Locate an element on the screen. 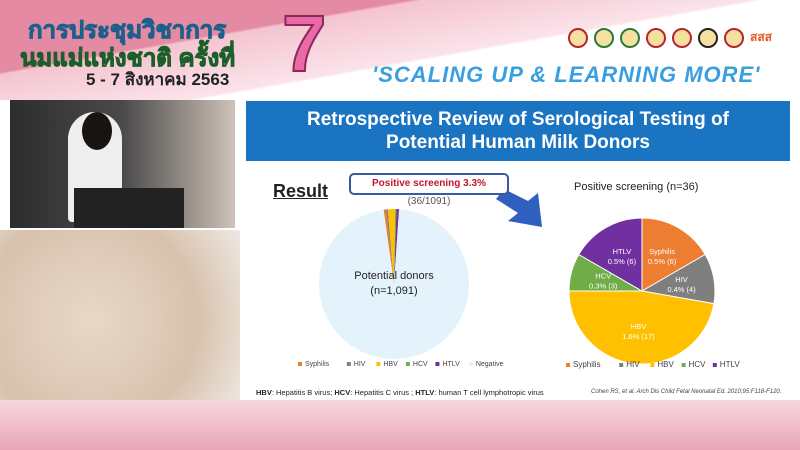 Image resolution: width=800 pixels, height=450 pixels. banner-dates: 5 - 7 สิงหาคม 2563 is located at coordinates (158, 79).